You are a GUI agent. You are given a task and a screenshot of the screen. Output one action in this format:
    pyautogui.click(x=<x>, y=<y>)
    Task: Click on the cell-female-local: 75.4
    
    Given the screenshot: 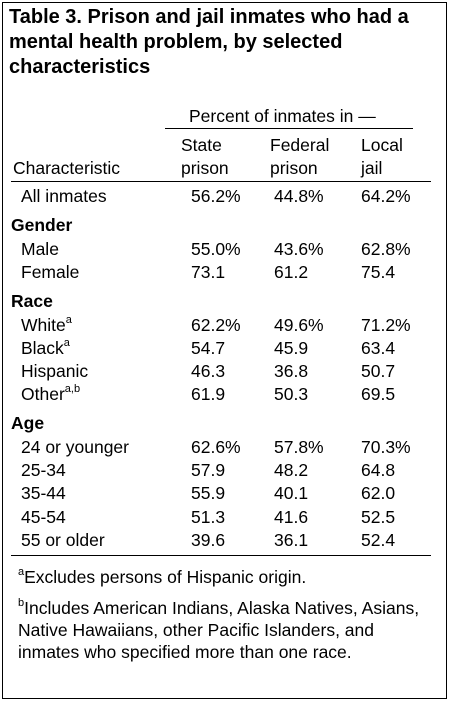 What is the action you would take?
    pyautogui.click(x=378, y=272)
    